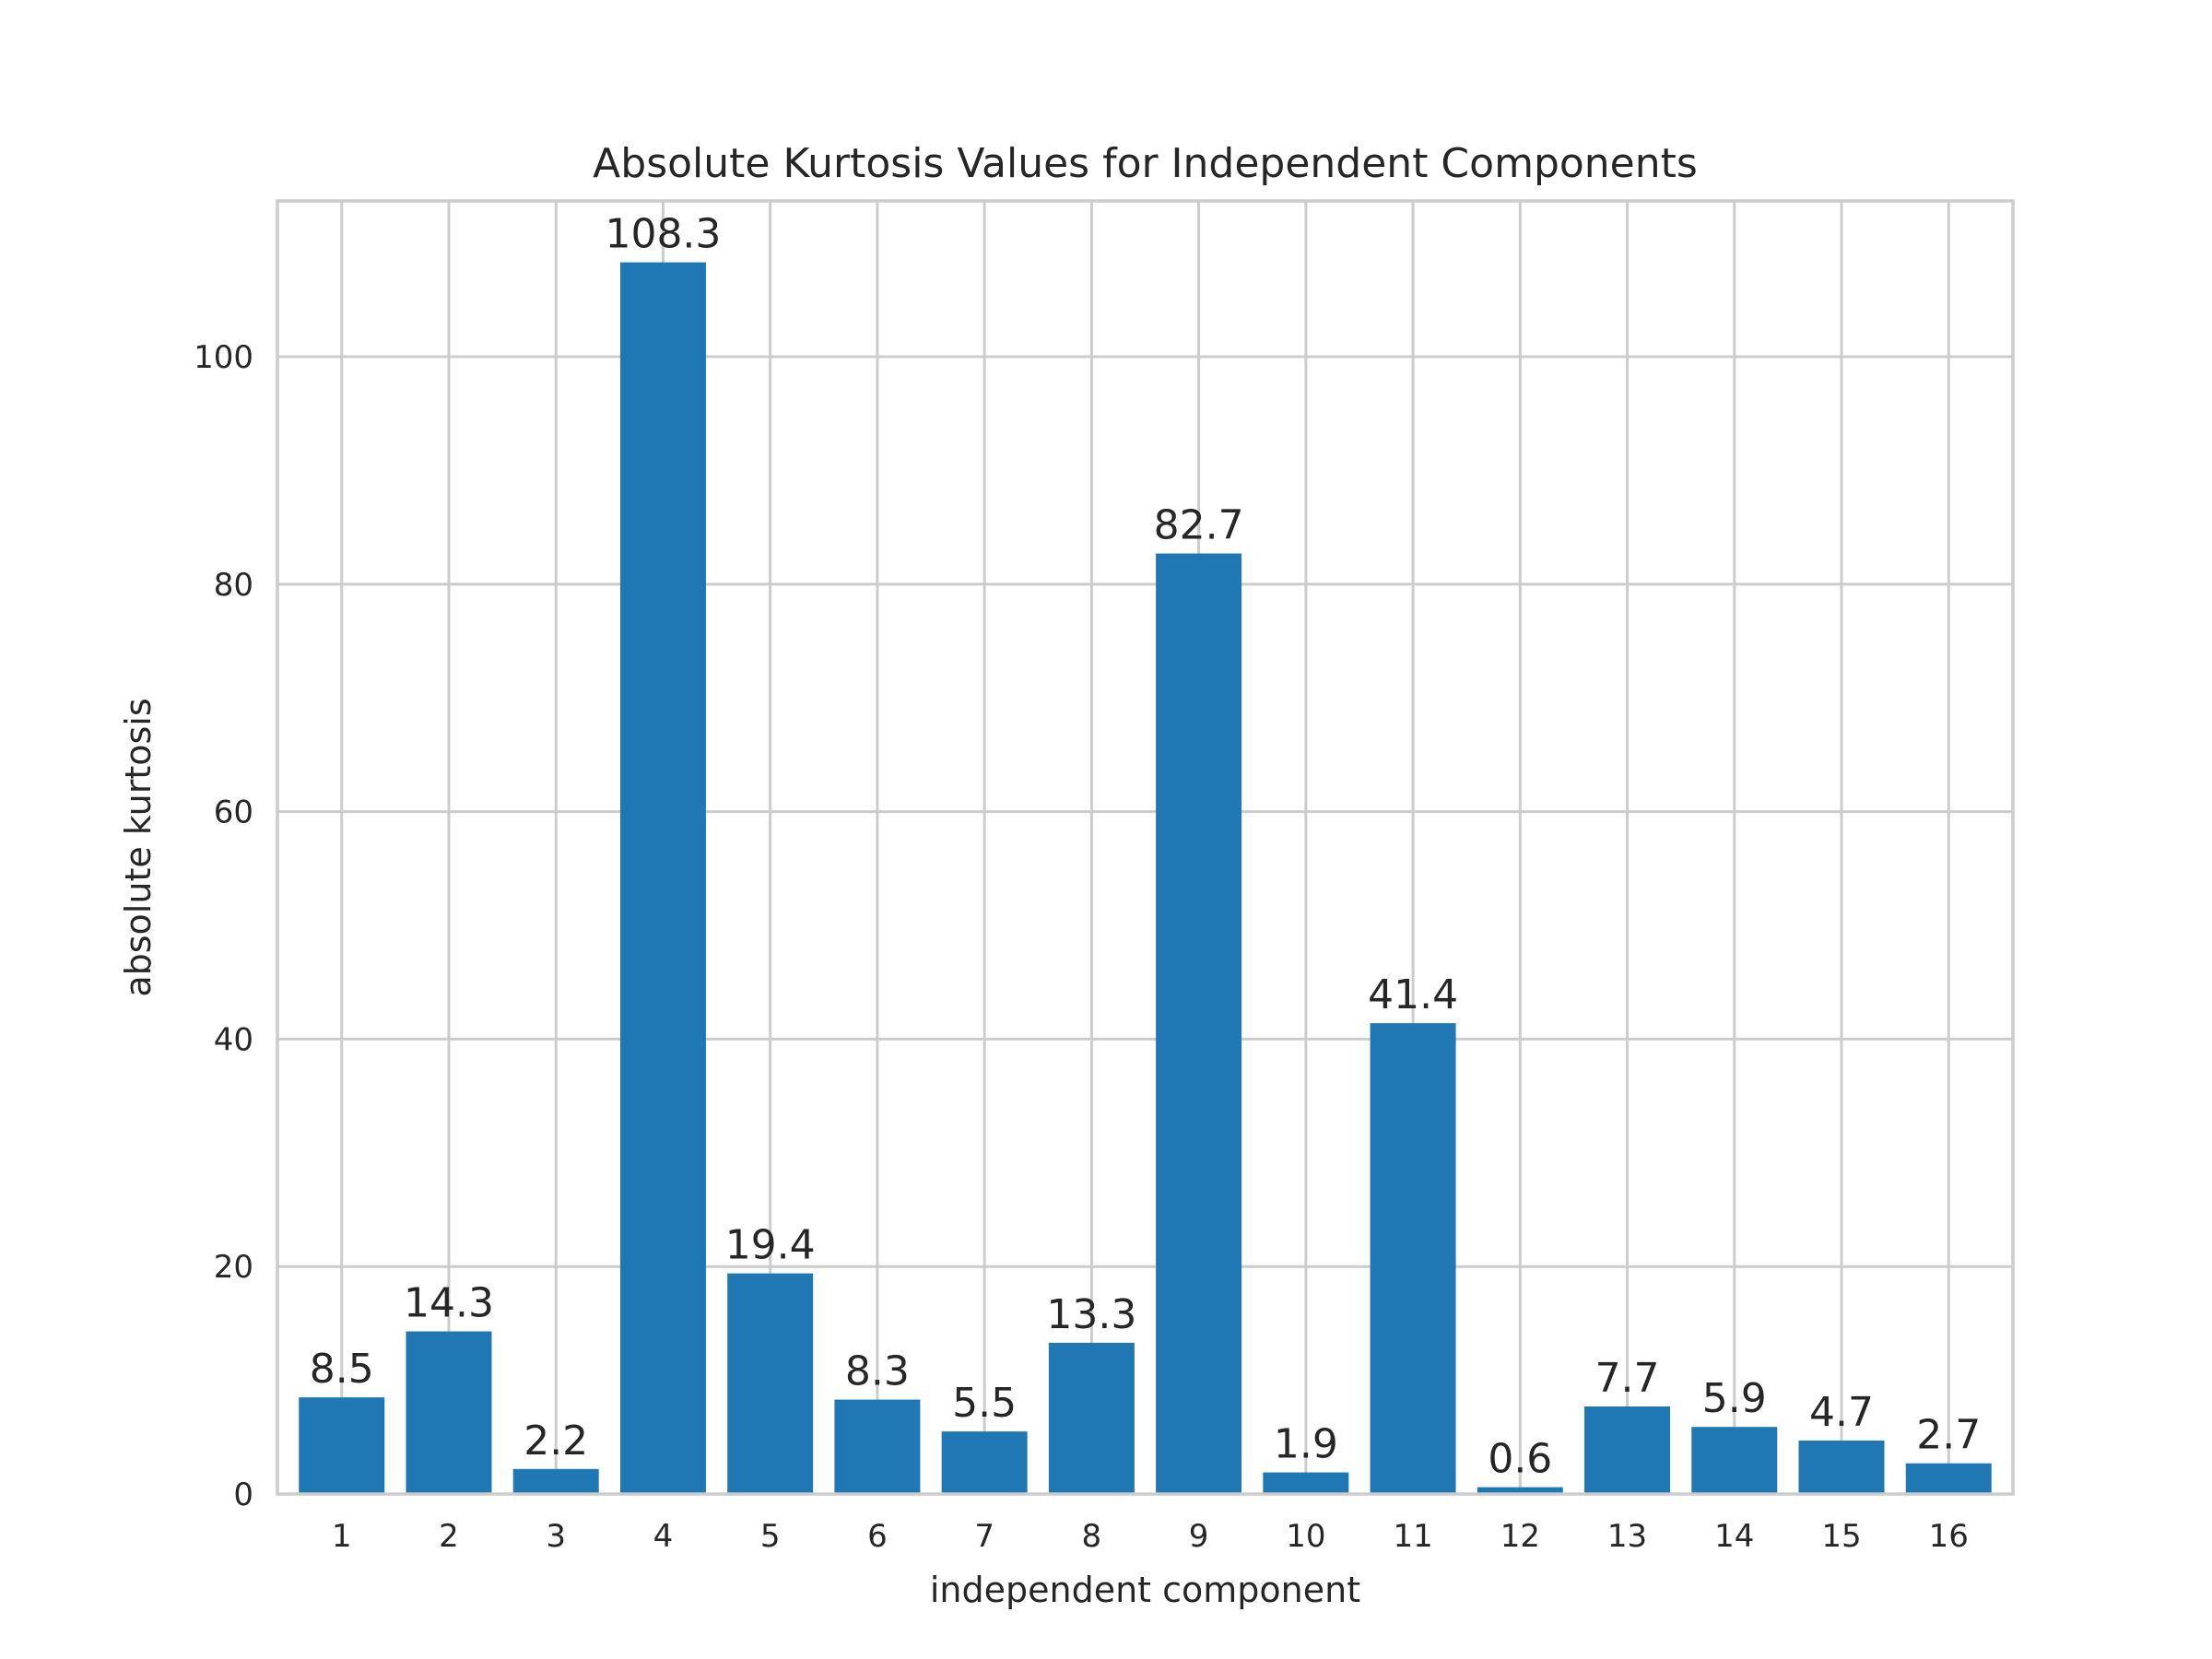 This screenshot has height=1659, width=2212. Describe the element at coordinates (342, 1536) in the screenshot. I see `x-tick-label: 1` at that location.